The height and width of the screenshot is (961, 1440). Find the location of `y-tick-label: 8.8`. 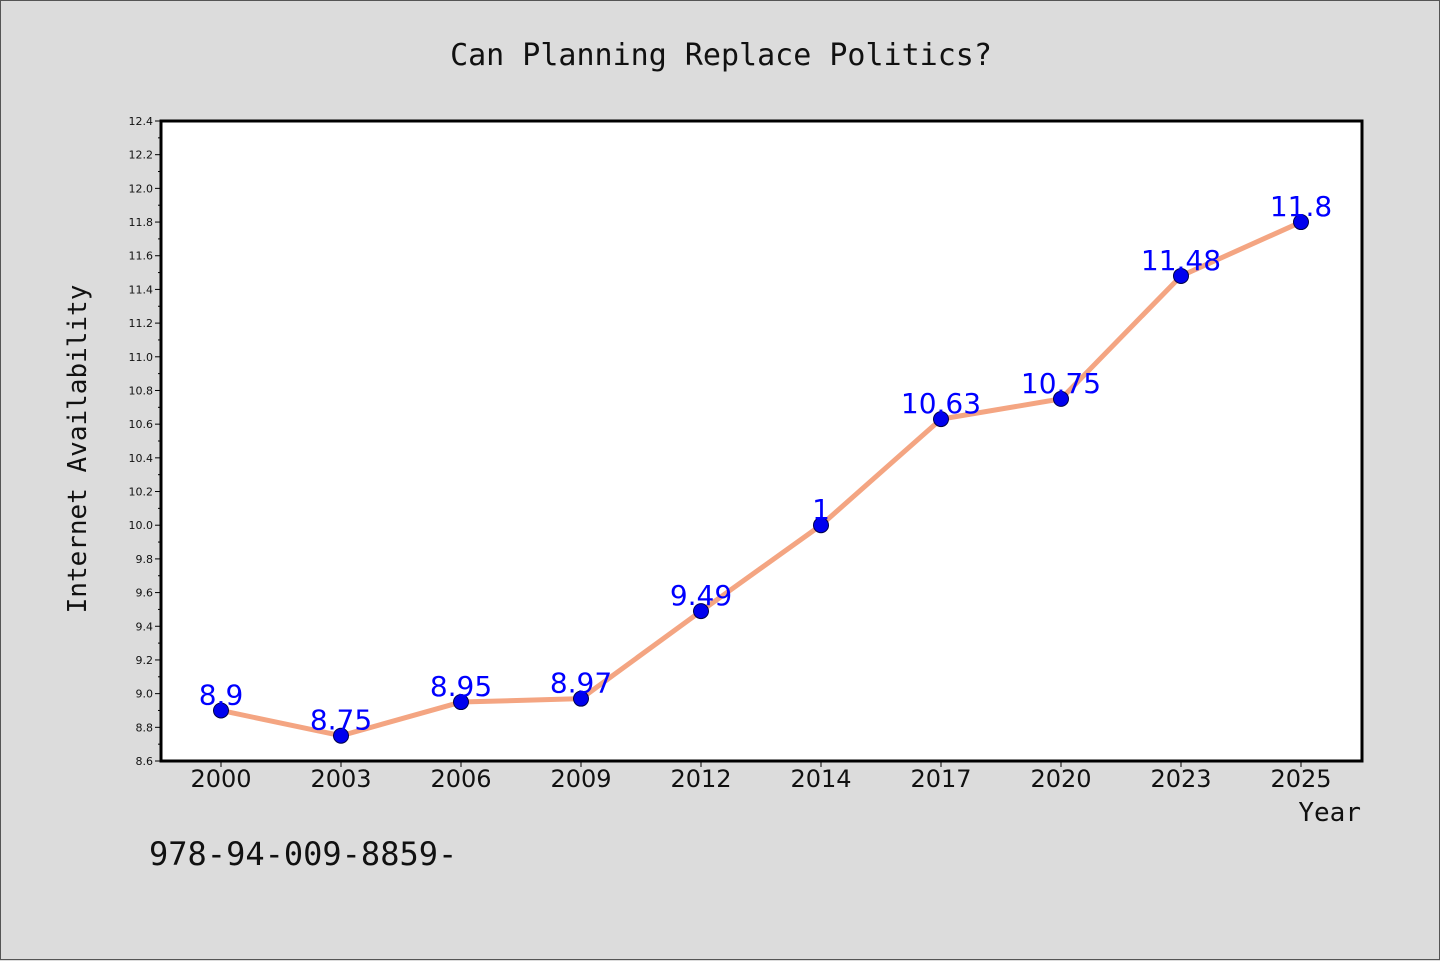

y-tick-label: 8.8 is located at coordinates (145, 727).